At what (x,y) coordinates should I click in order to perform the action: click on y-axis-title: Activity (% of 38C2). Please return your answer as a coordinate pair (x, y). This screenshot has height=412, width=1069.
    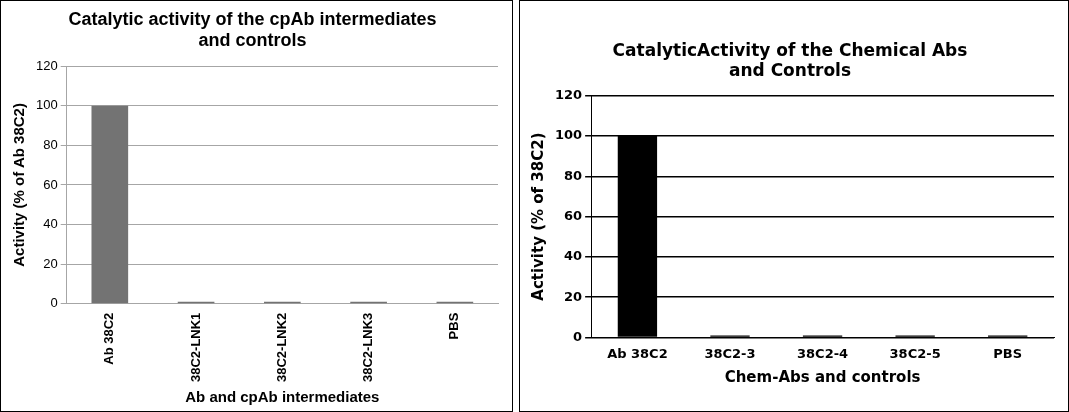
    Looking at the image, I should click on (537, 216).